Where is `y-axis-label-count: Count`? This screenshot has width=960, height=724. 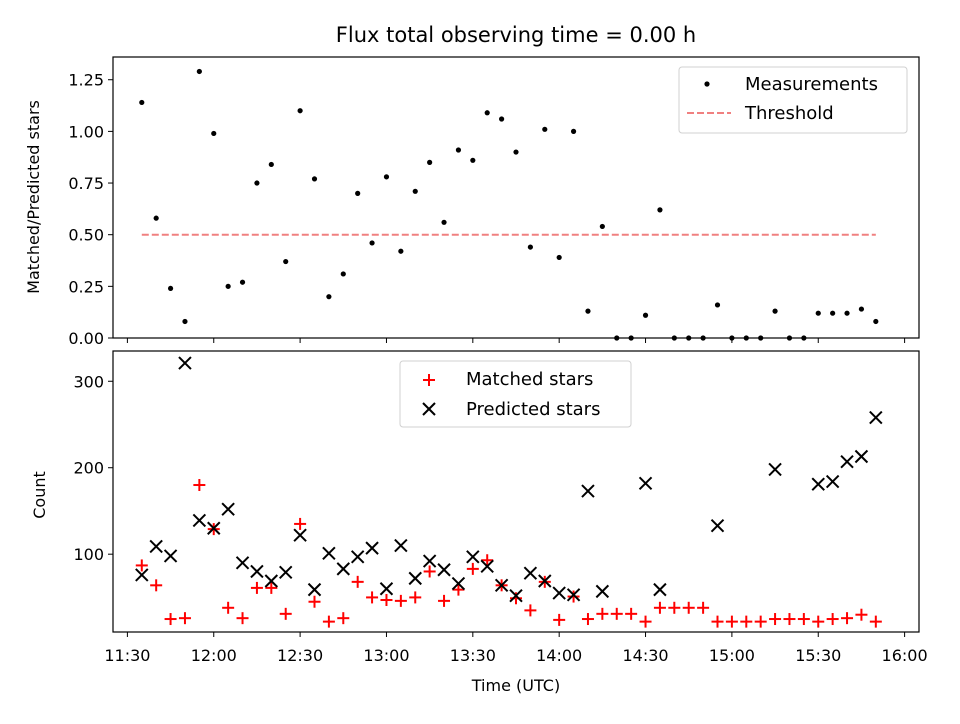
y-axis-label-count: Count is located at coordinates (39, 495).